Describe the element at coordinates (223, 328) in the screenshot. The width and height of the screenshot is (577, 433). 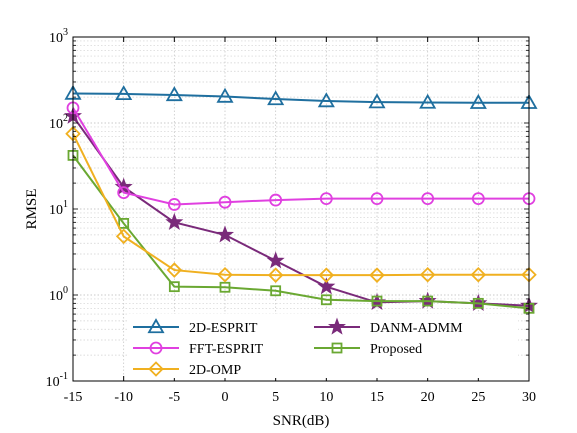
I see `legend-label: 2D-ESPRIT` at that location.